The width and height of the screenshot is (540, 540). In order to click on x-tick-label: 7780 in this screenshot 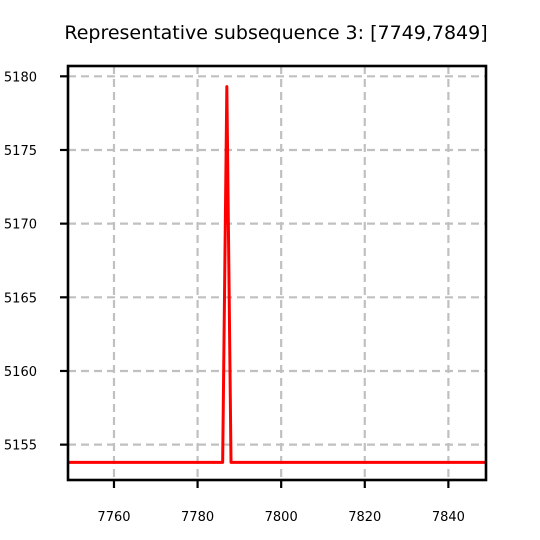, I will do `click(197, 517)`.